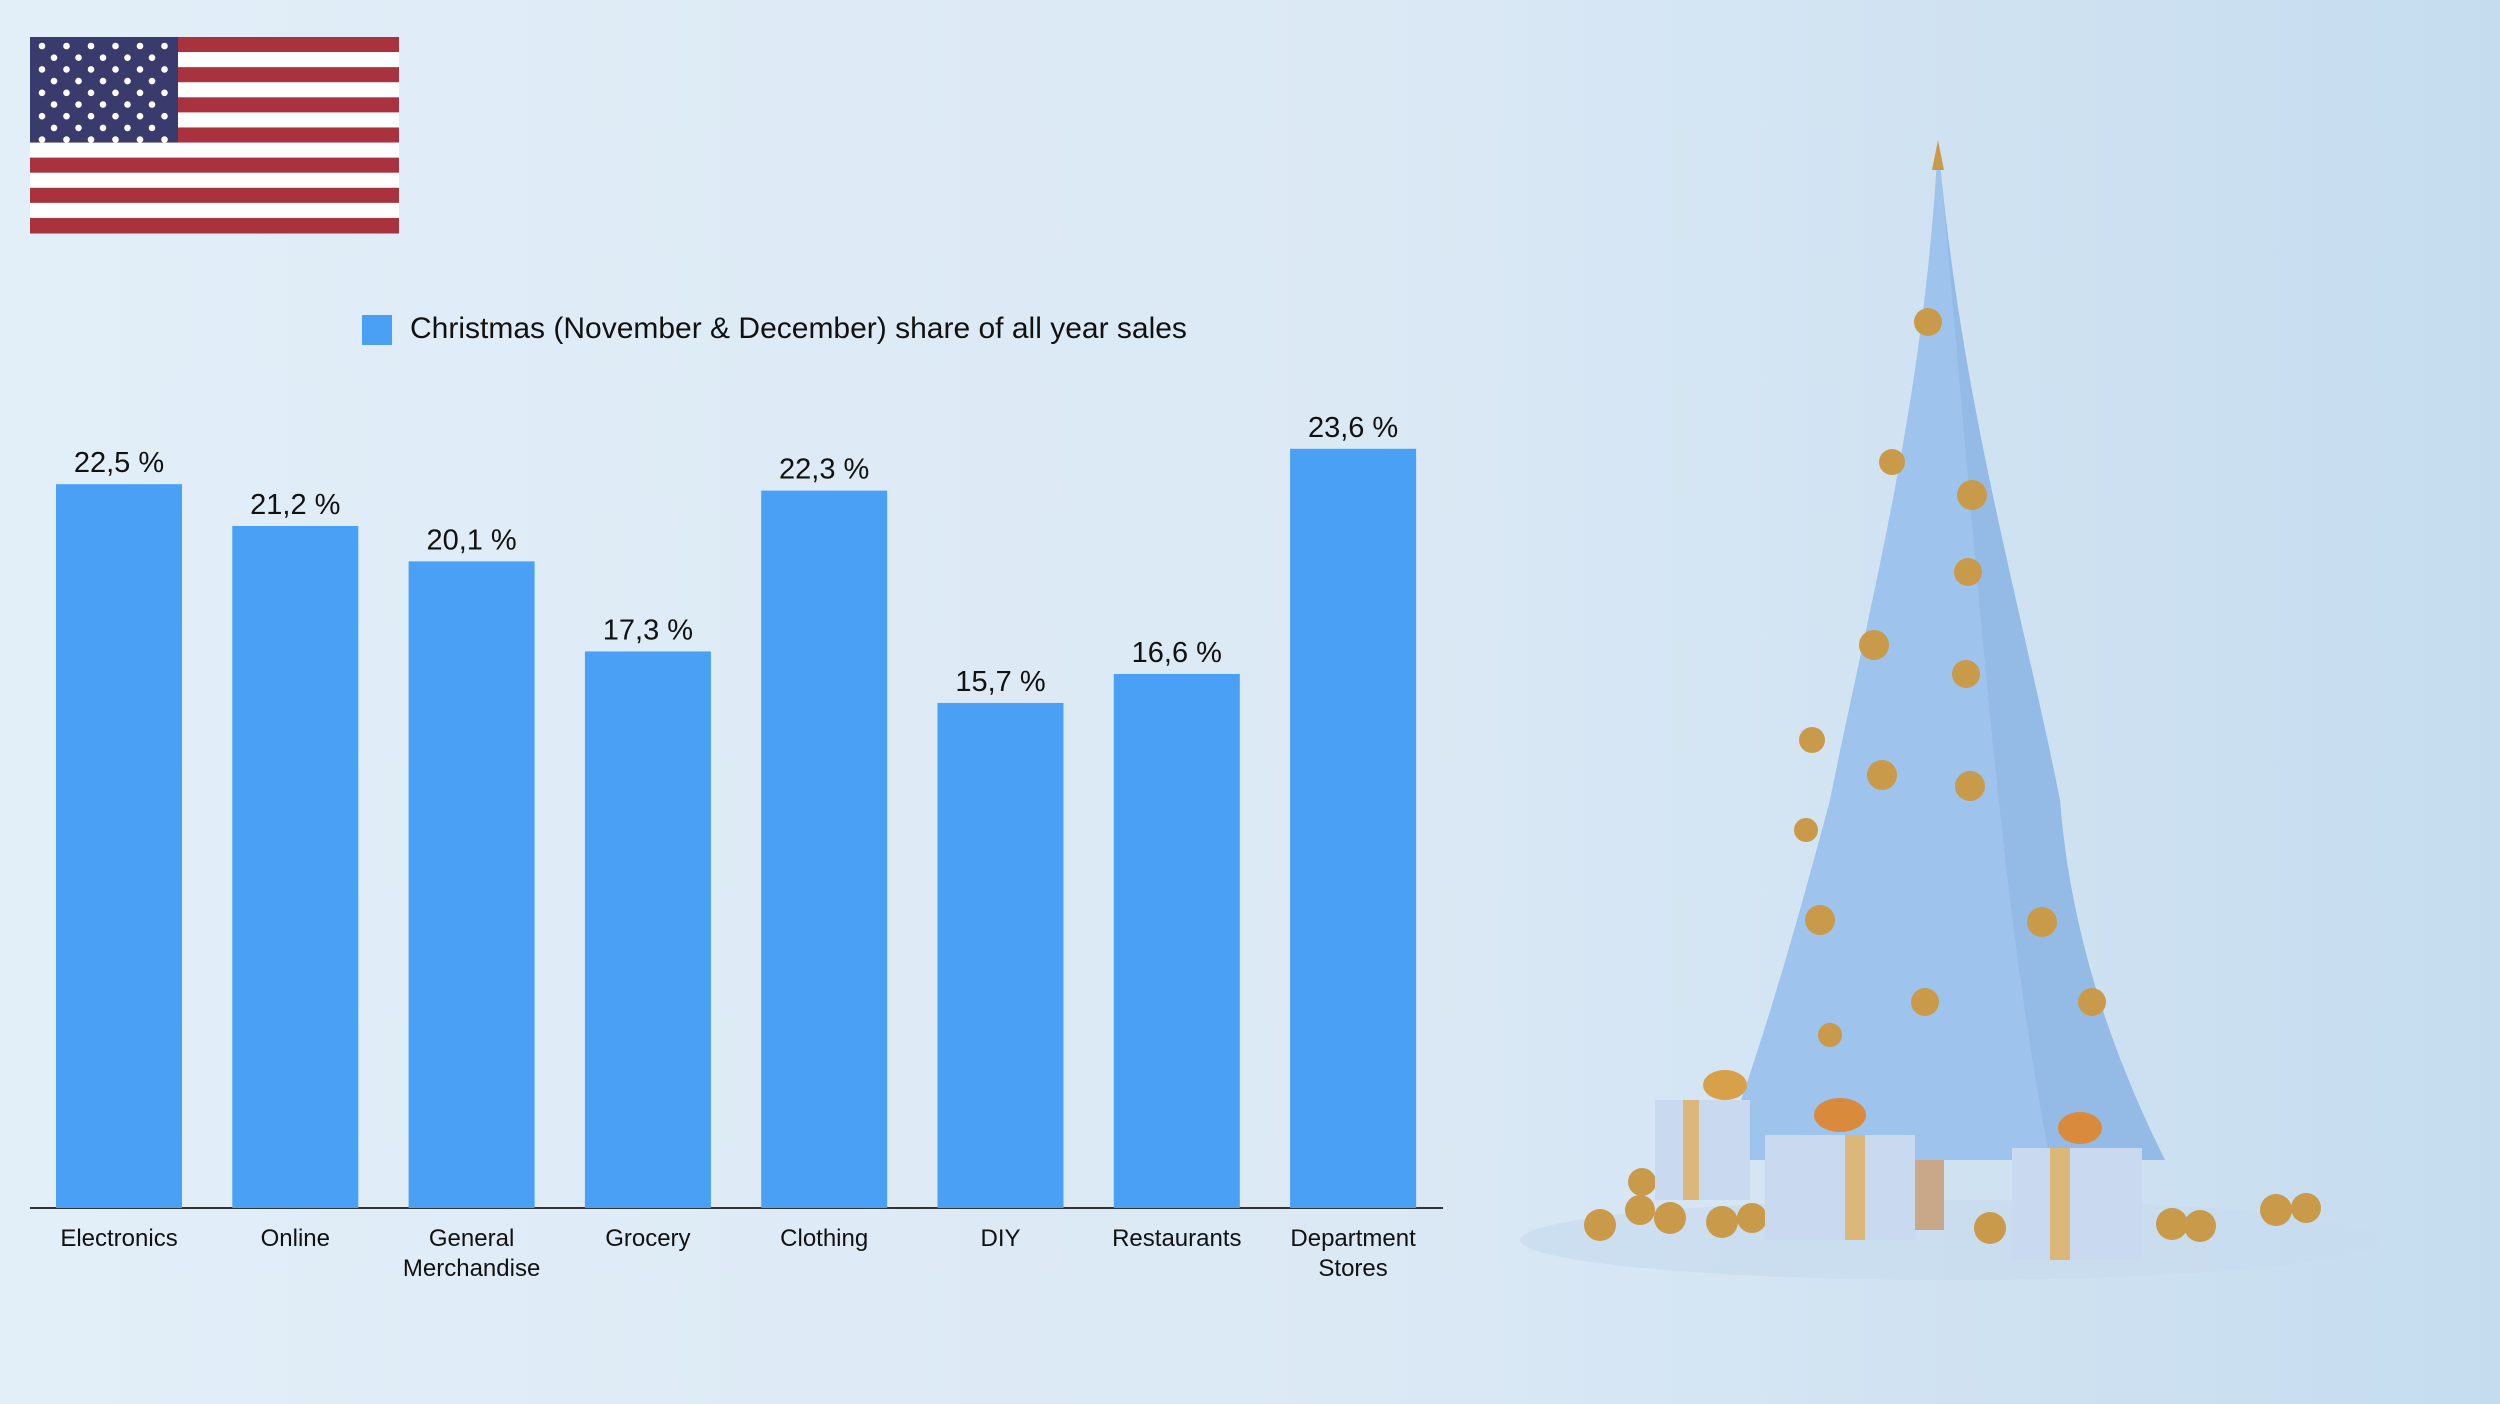 The height and width of the screenshot is (1404, 2500). What do you see at coordinates (119, 463) in the screenshot?
I see `value-label: 22,5 %` at bounding box center [119, 463].